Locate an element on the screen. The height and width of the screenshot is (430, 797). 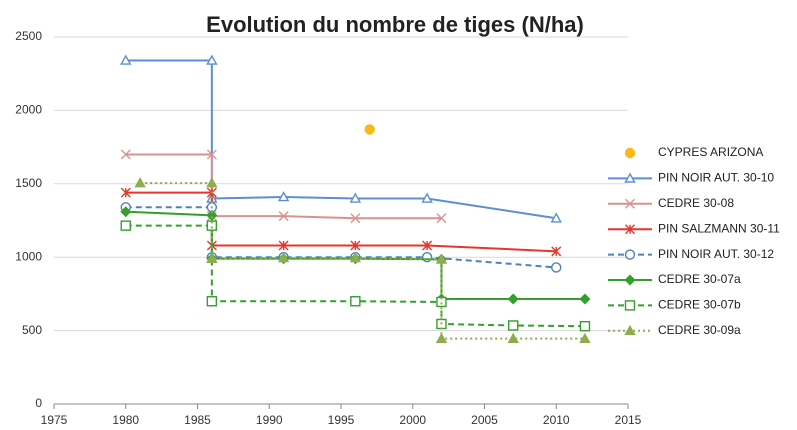
legend-label: PIN NOIR AUT. 30-10 is located at coordinates (716, 178).